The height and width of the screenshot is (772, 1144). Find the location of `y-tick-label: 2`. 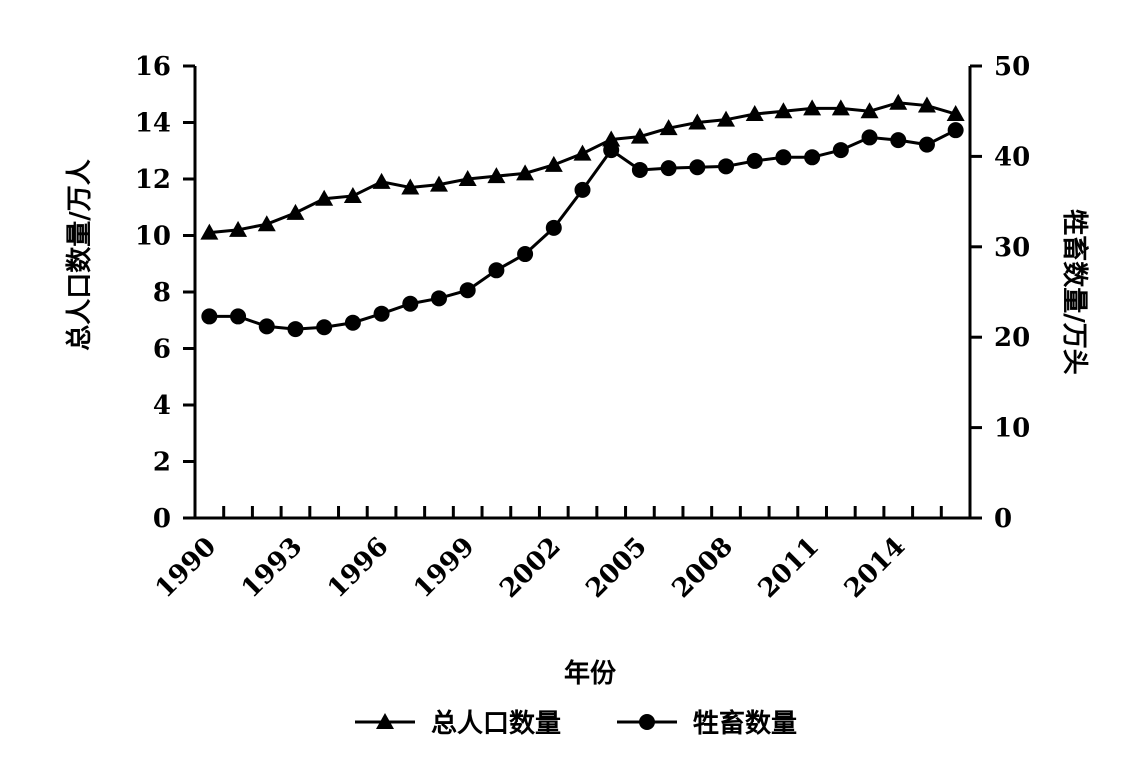

y-tick-label: 2 is located at coordinates (162, 463).